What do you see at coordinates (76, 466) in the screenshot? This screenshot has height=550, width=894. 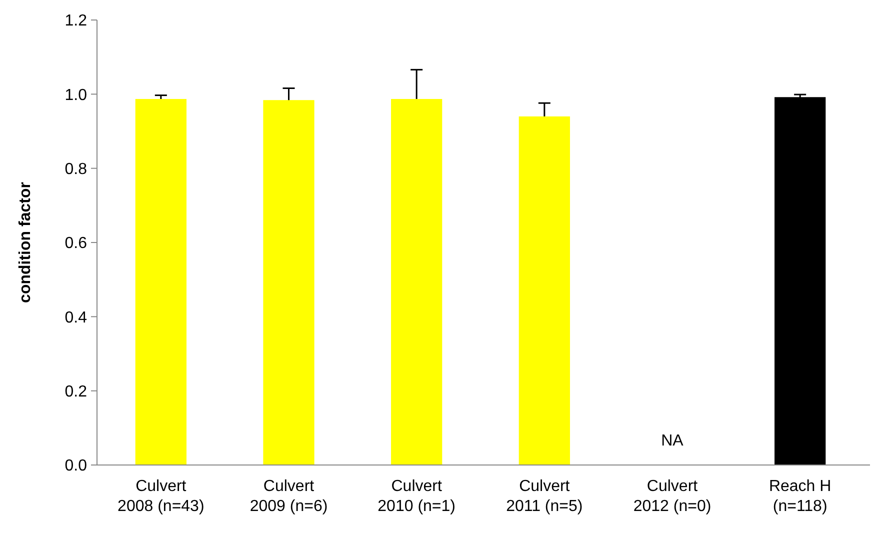 I see `y-tick-label: 0.0` at bounding box center [76, 466].